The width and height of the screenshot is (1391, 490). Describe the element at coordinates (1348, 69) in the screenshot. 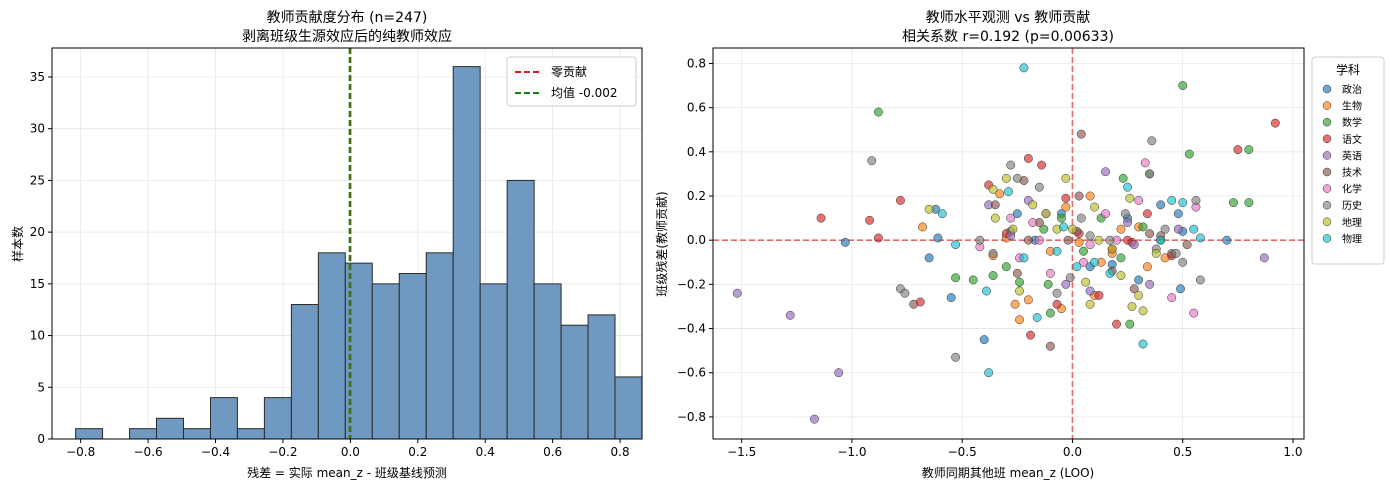

I see `scatter-legend-title: 学科` at that location.